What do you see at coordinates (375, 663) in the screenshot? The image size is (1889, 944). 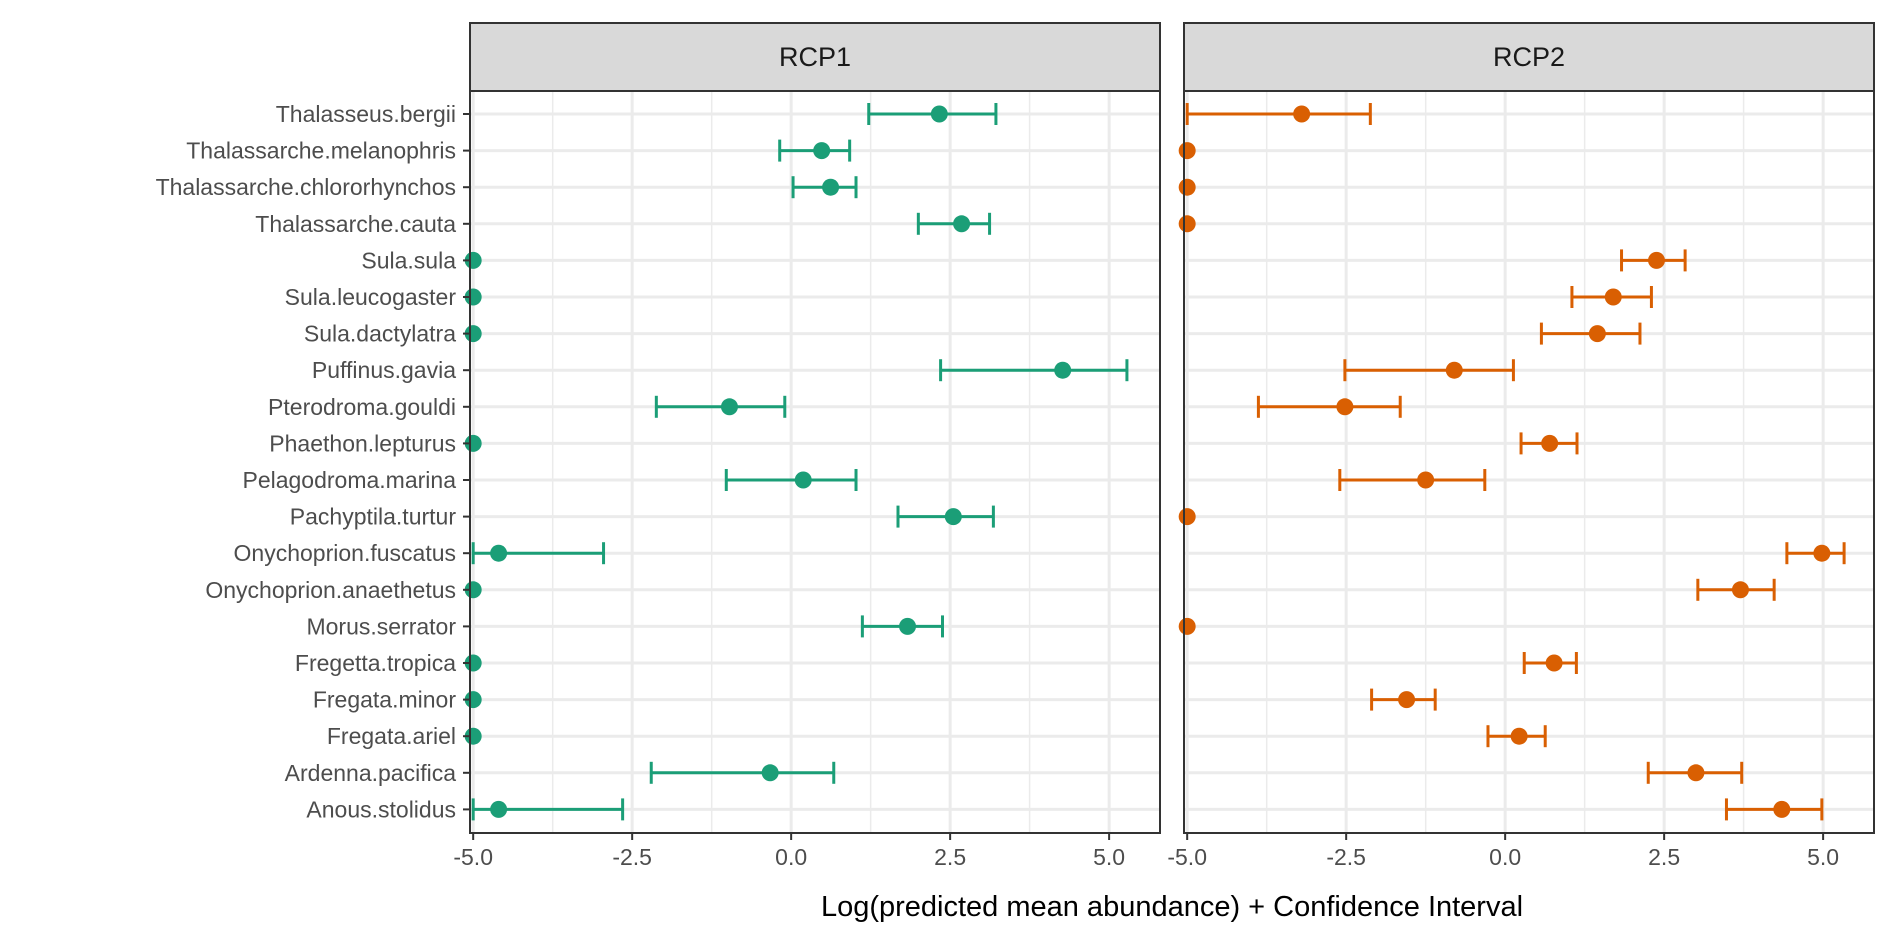 I see `y-tick-label: Fregetta.tropica` at bounding box center [375, 663].